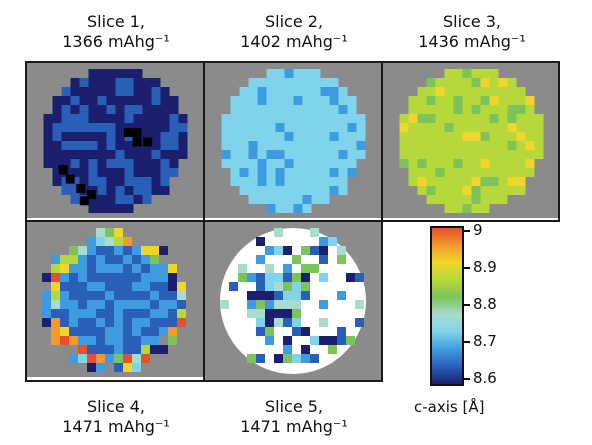  I want to click on slice-3-title-line1: Slice 3,, so click(472, 21).